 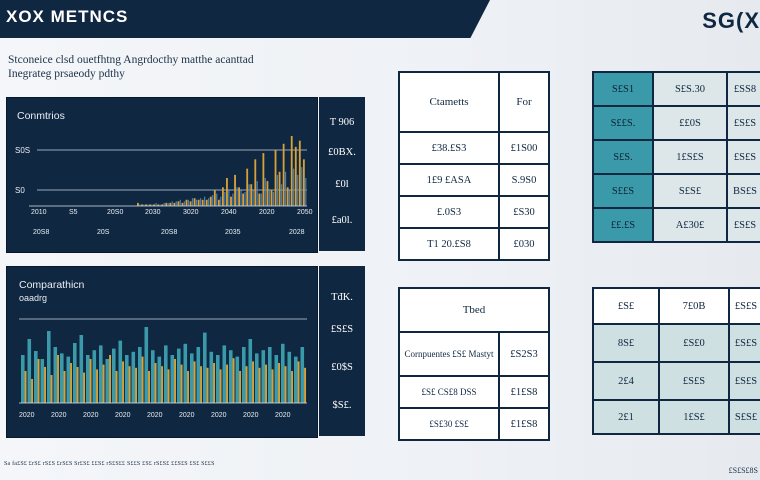 I want to click on table-row: S£S1 S£S.30 £SS8, so click(x=676, y=89).